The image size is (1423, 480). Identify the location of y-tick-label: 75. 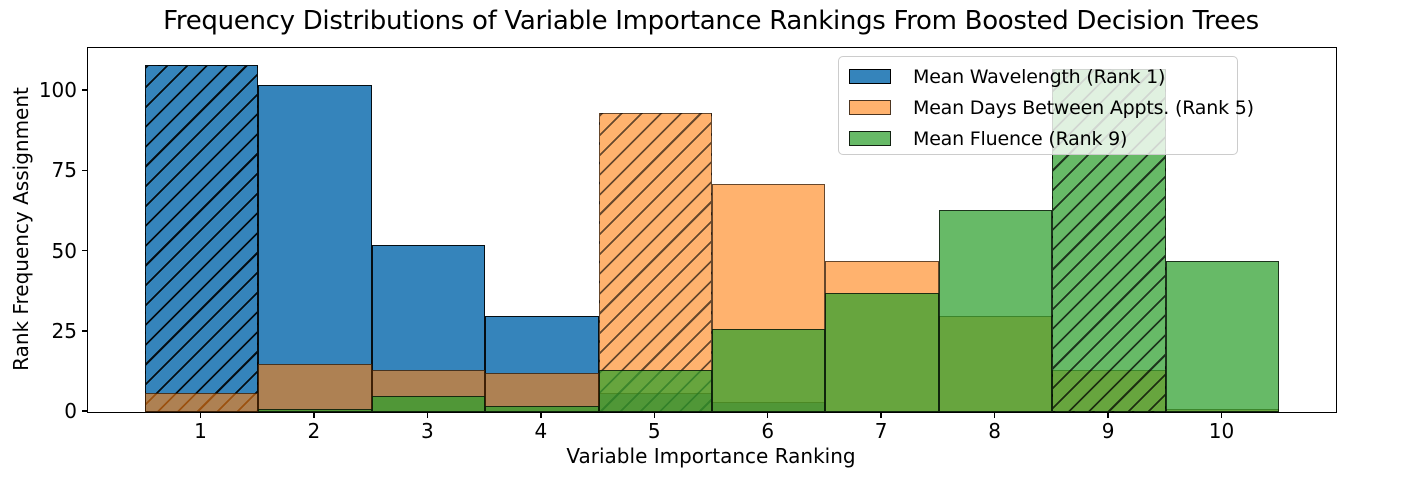
(64, 170).